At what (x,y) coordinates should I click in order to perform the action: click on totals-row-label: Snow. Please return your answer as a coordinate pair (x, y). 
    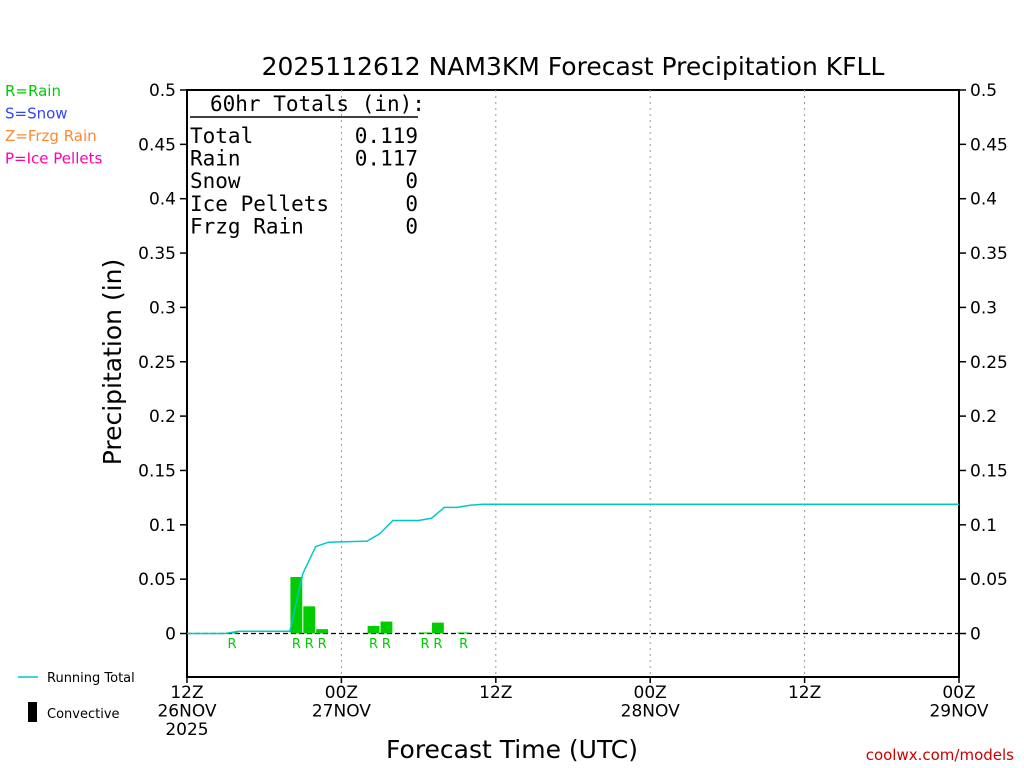
    Looking at the image, I should click on (215, 181).